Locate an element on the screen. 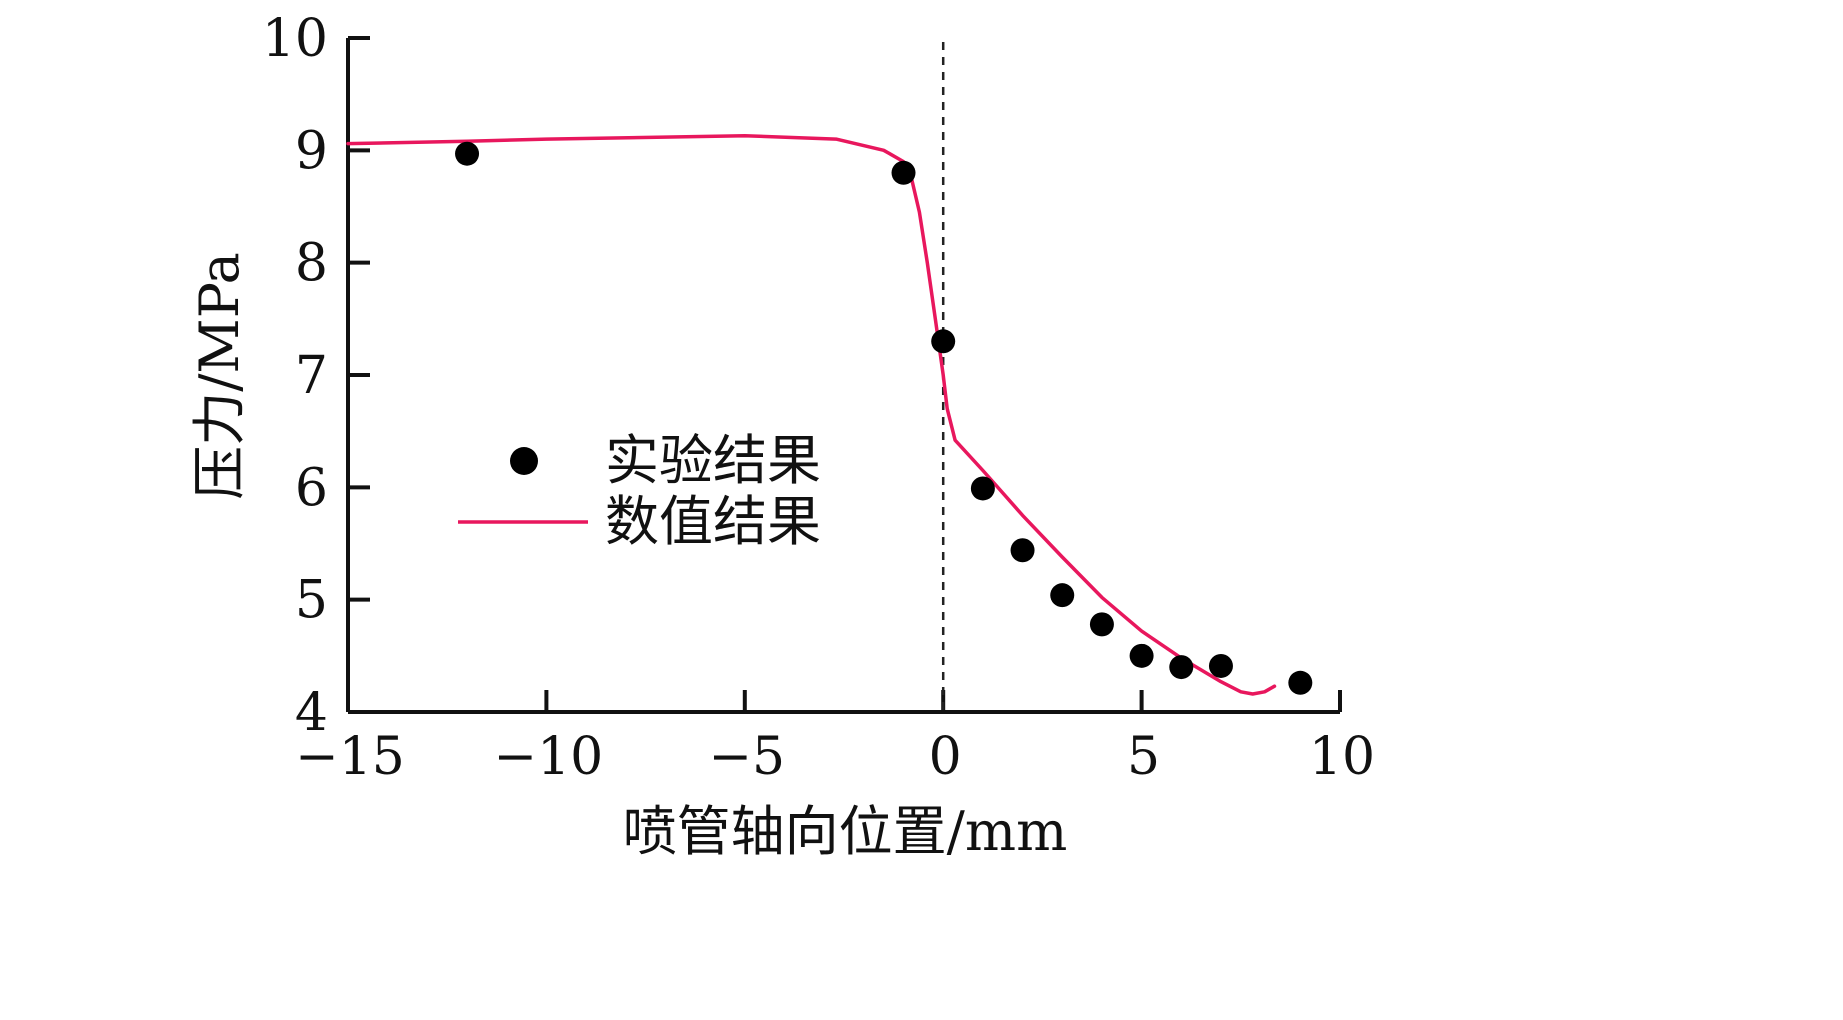  y-tick-label: 8 is located at coordinates (311, 264).